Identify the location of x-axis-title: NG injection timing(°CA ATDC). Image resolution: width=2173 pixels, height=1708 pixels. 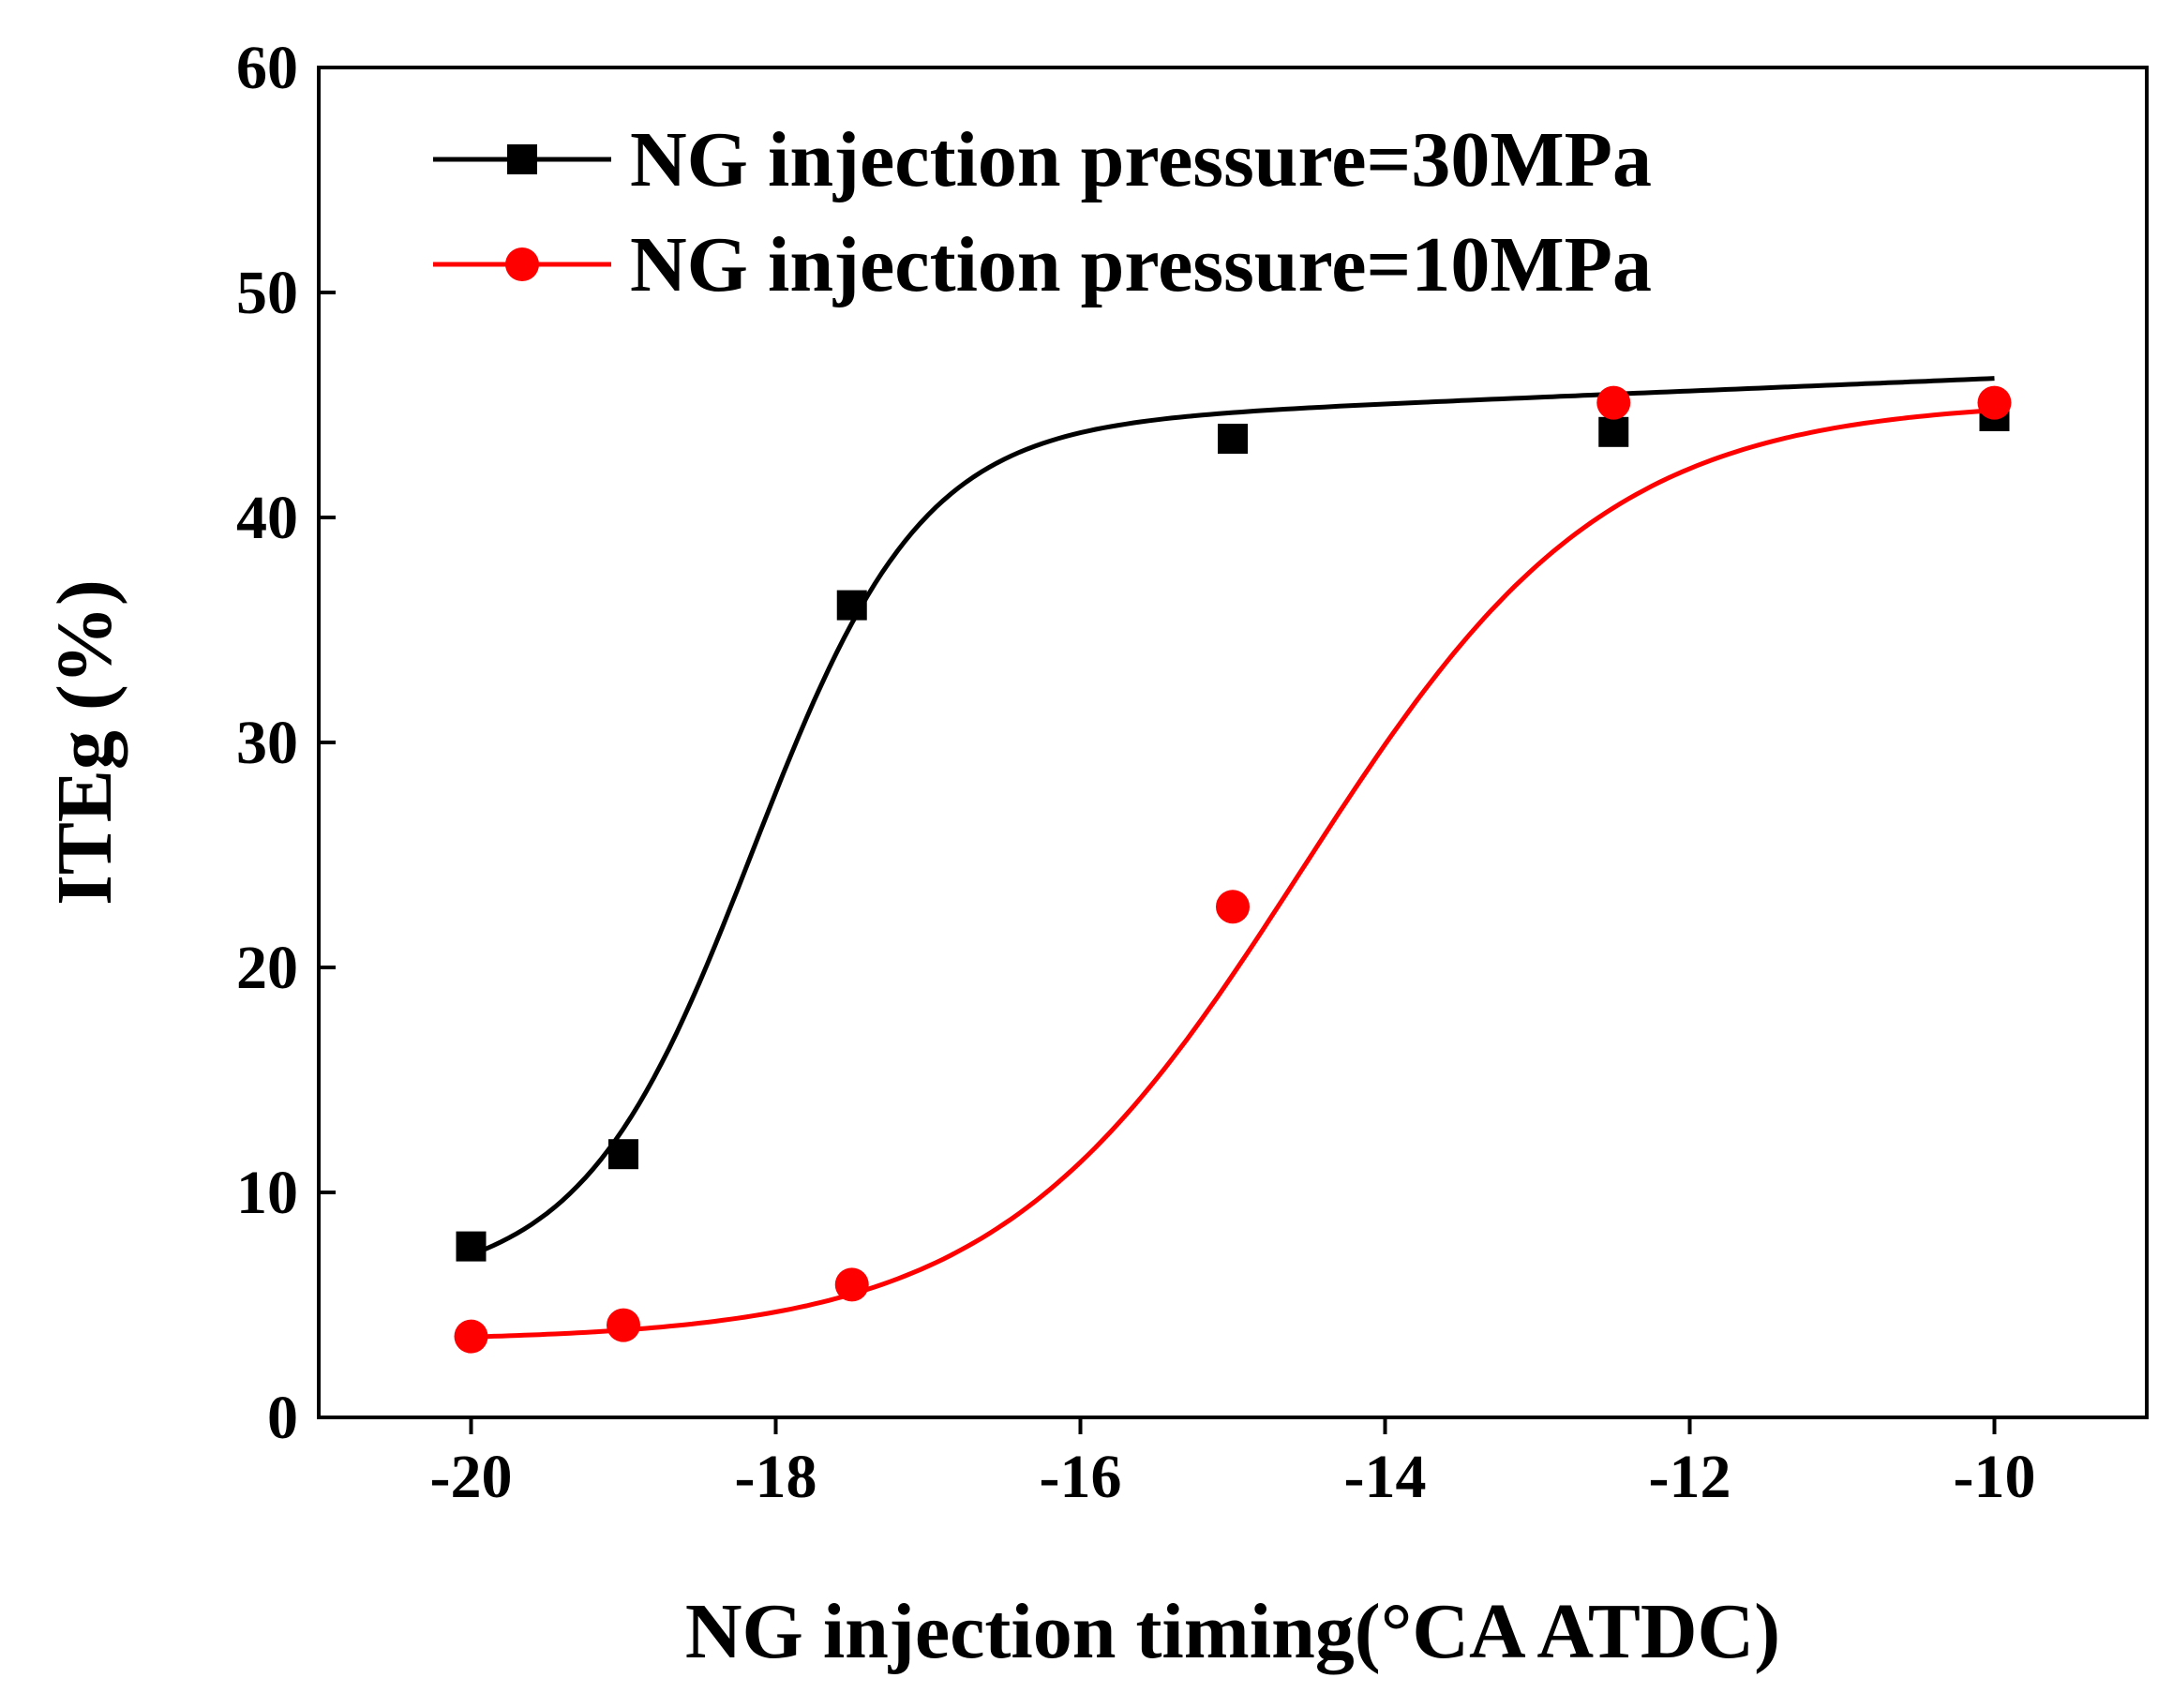
(1232, 1632).